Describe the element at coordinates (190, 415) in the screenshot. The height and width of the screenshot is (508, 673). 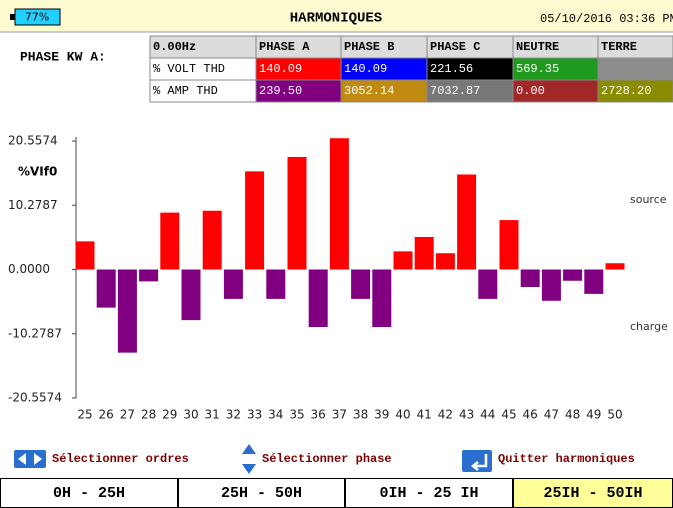
I see `x-tick-label: 30` at that location.